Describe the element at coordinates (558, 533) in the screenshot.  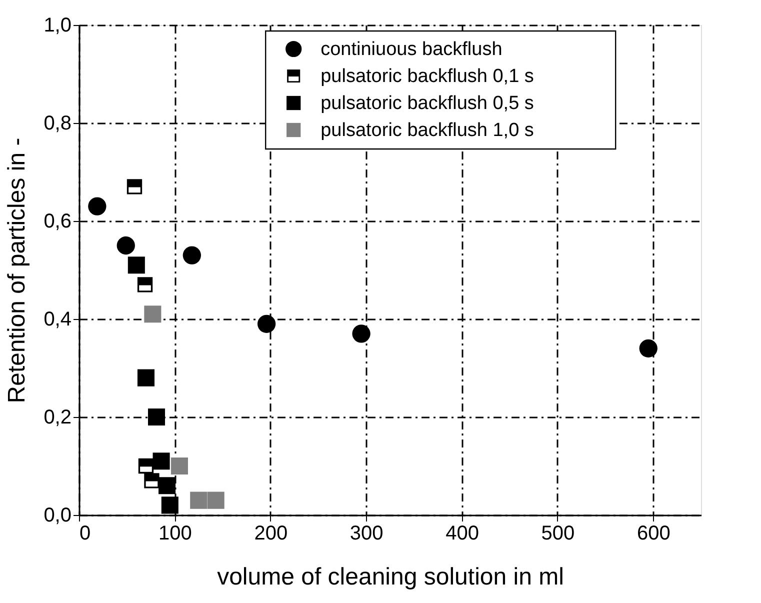
I see `x-tick-label: 500` at that location.